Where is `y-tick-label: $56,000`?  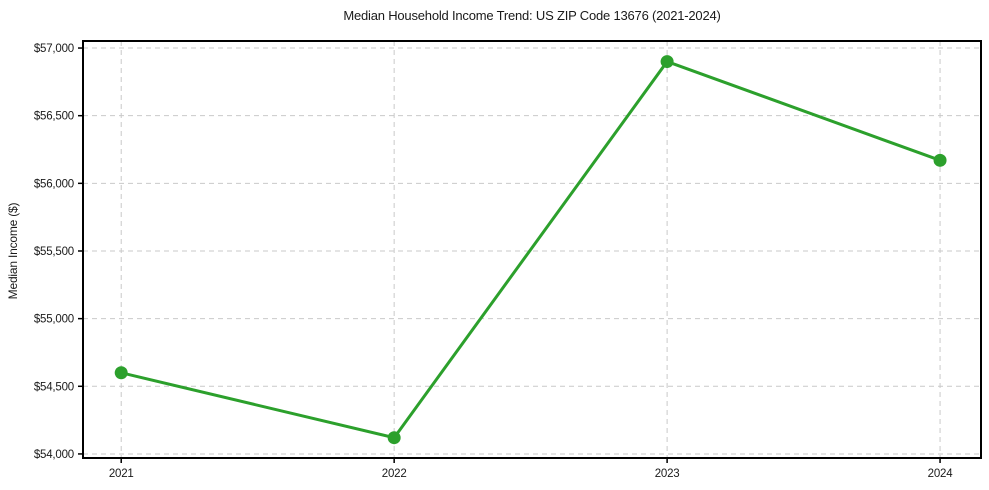
y-tick-label: $56,000 is located at coordinates (54, 184).